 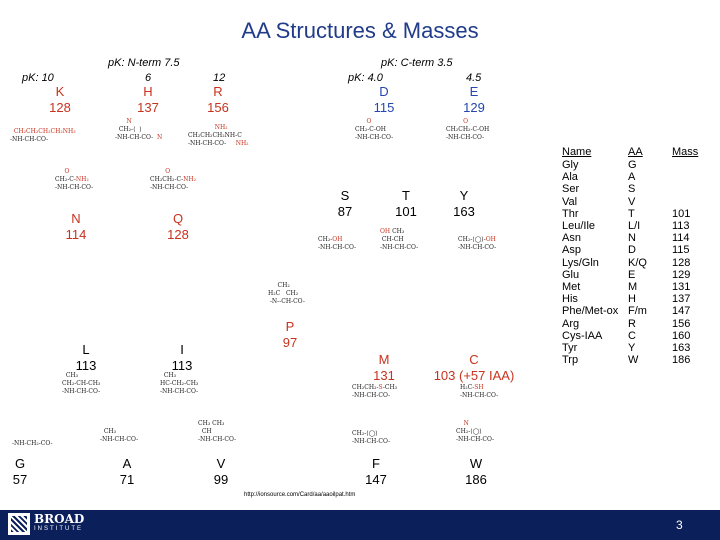 I want to click on table-row: Phe/Met-ox F/m 147, so click(x=632, y=311).